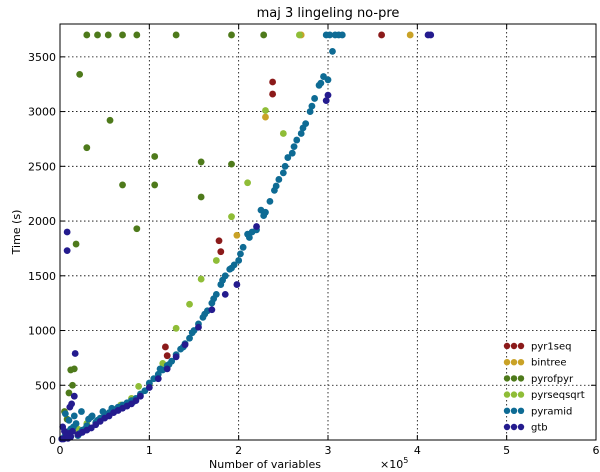 The width and height of the screenshot is (600, 472). Describe the element at coordinates (42, 331) in the screenshot. I see `y-tick-label: 1000` at that location.